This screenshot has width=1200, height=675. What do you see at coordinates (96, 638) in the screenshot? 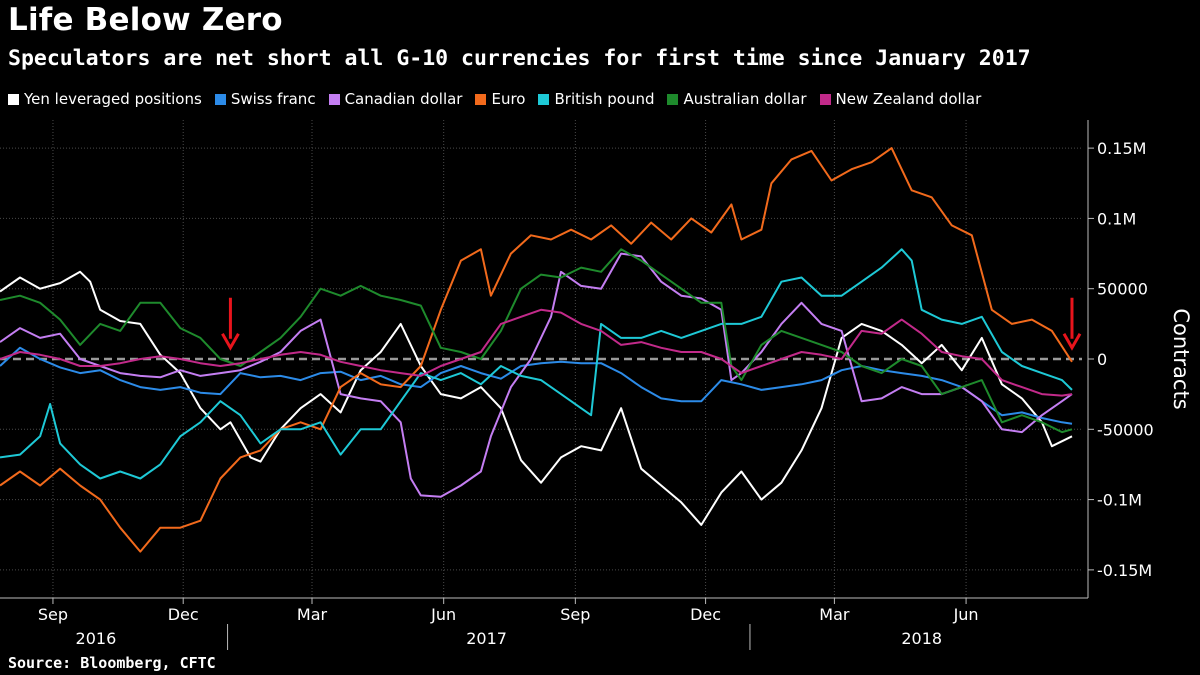
I see `x-year-label: 2016` at bounding box center [96, 638].